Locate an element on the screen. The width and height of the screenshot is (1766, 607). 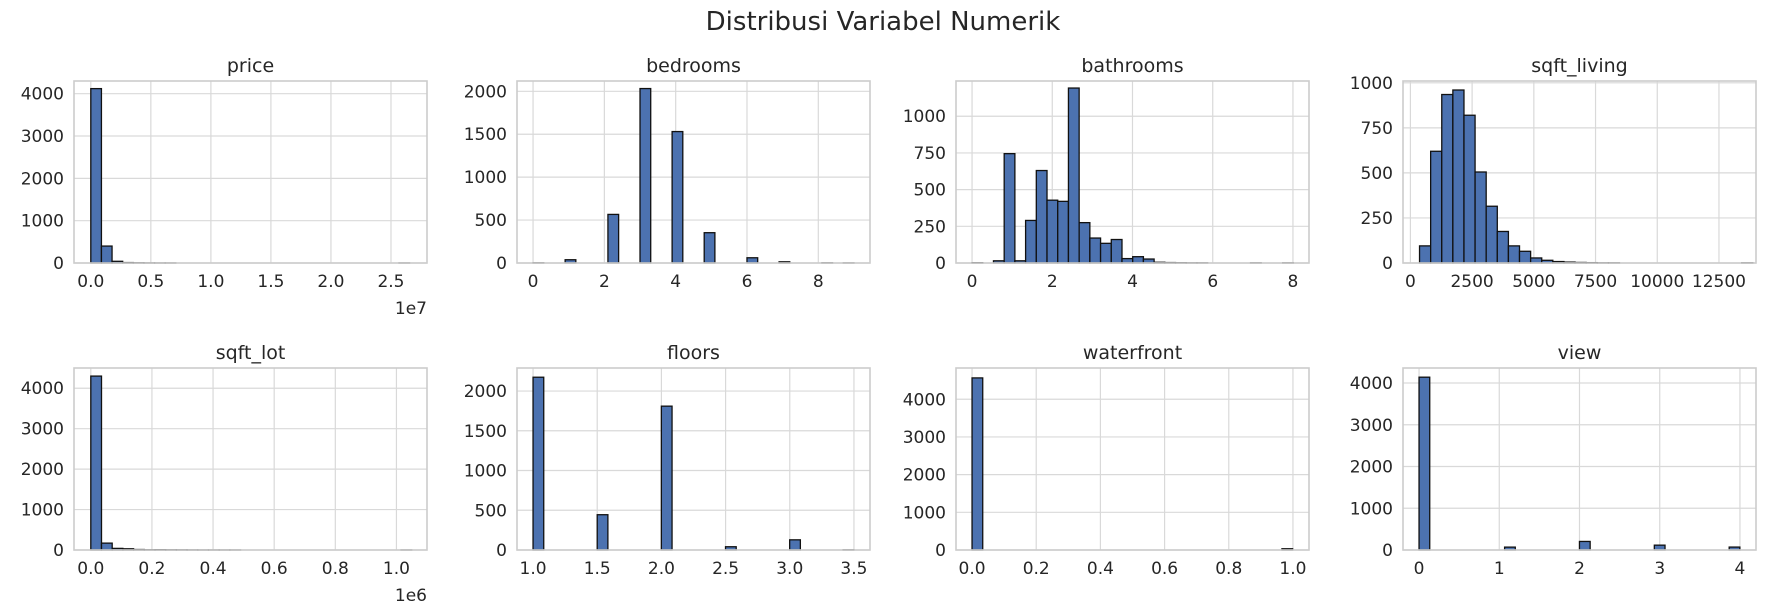
x-tick-label: 5000 is located at coordinates (1533, 282).